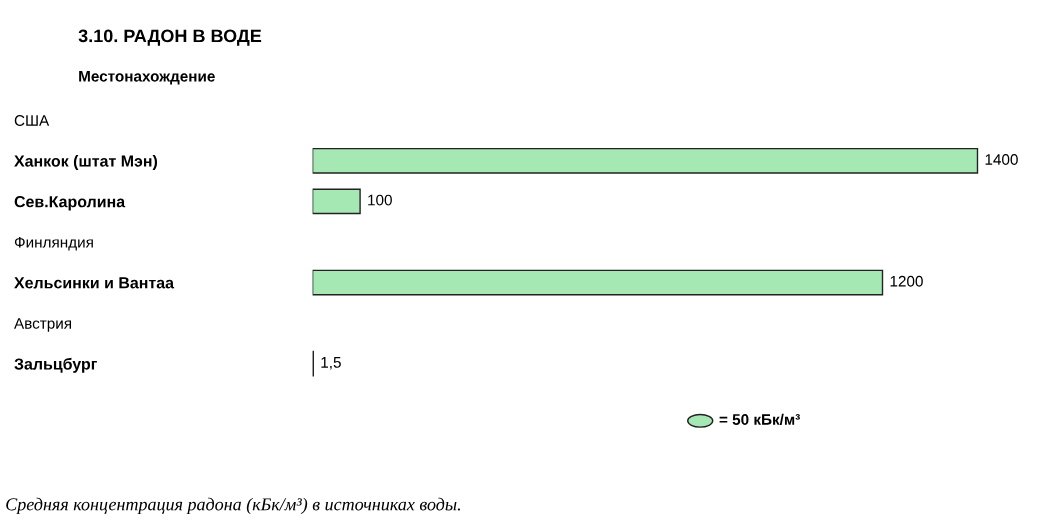 The image size is (1042, 526). What do you see at coordinates (759, 419) in the screenshot?
I see `text: = 50 кБк/м³` at bounding box center [759, 419].